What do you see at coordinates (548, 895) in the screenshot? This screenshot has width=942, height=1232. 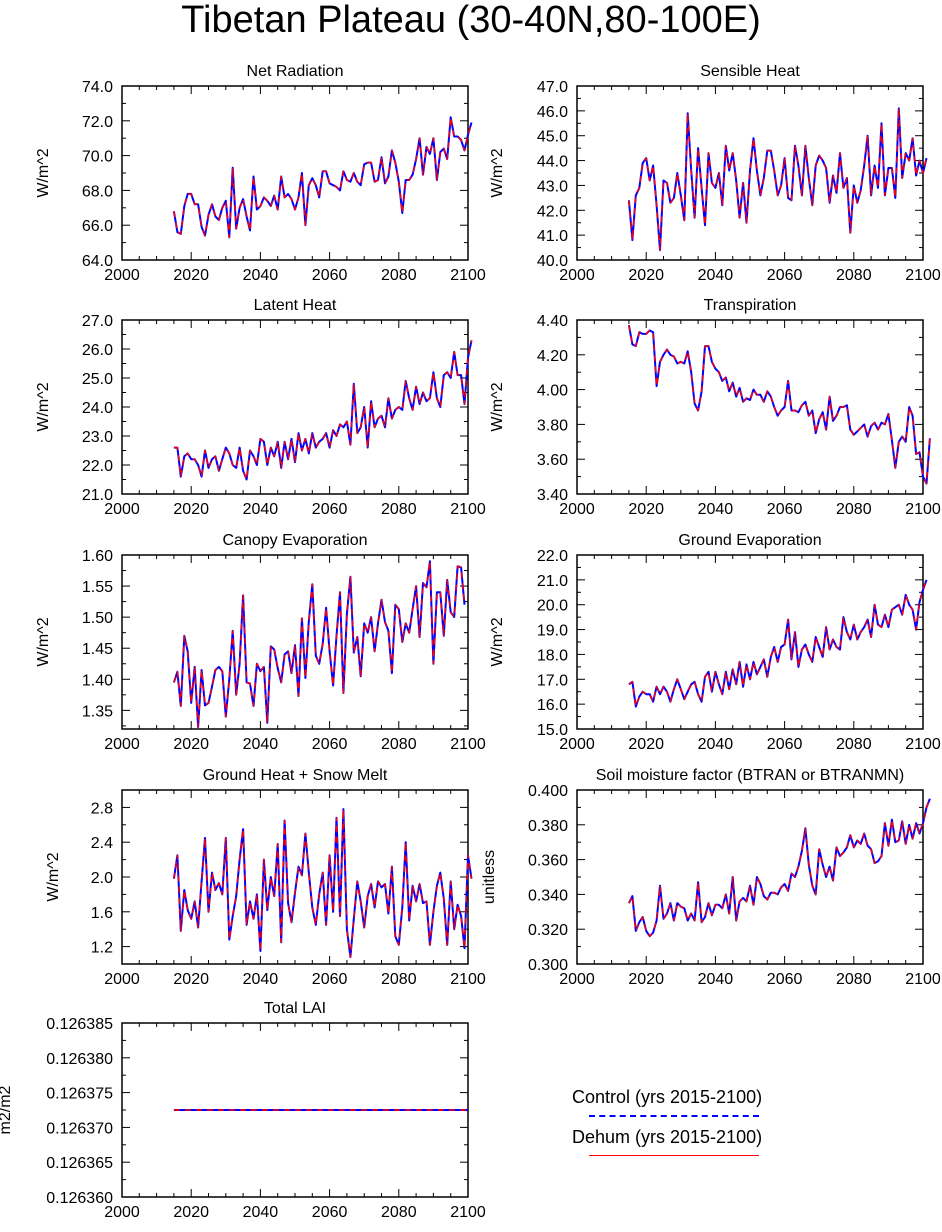 I see `y-tick-label: 0.340` at bounding box center [548, 895].